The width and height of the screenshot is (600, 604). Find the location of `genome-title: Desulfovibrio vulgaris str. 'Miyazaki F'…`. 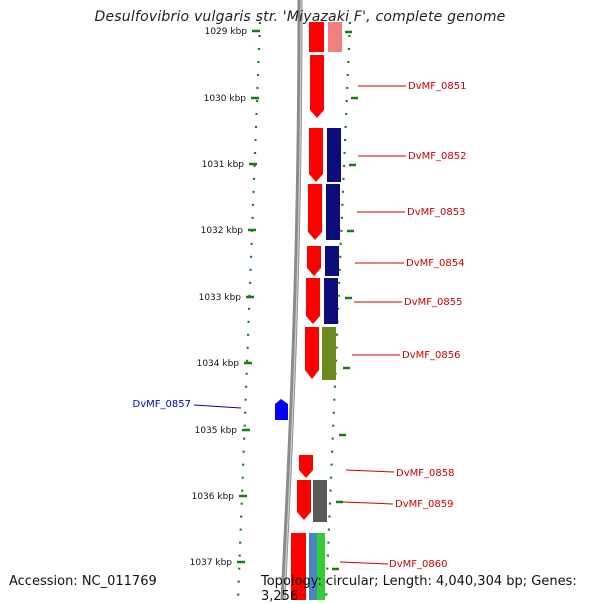

genome-title: Desulfovibrio vulgaris str. 'Miyazaki F'… is located at coordinates (300, 17).